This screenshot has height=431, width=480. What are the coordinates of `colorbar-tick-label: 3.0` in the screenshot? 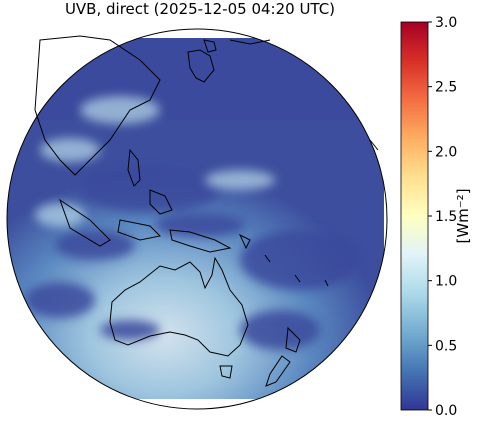 It's located at (446, 23).